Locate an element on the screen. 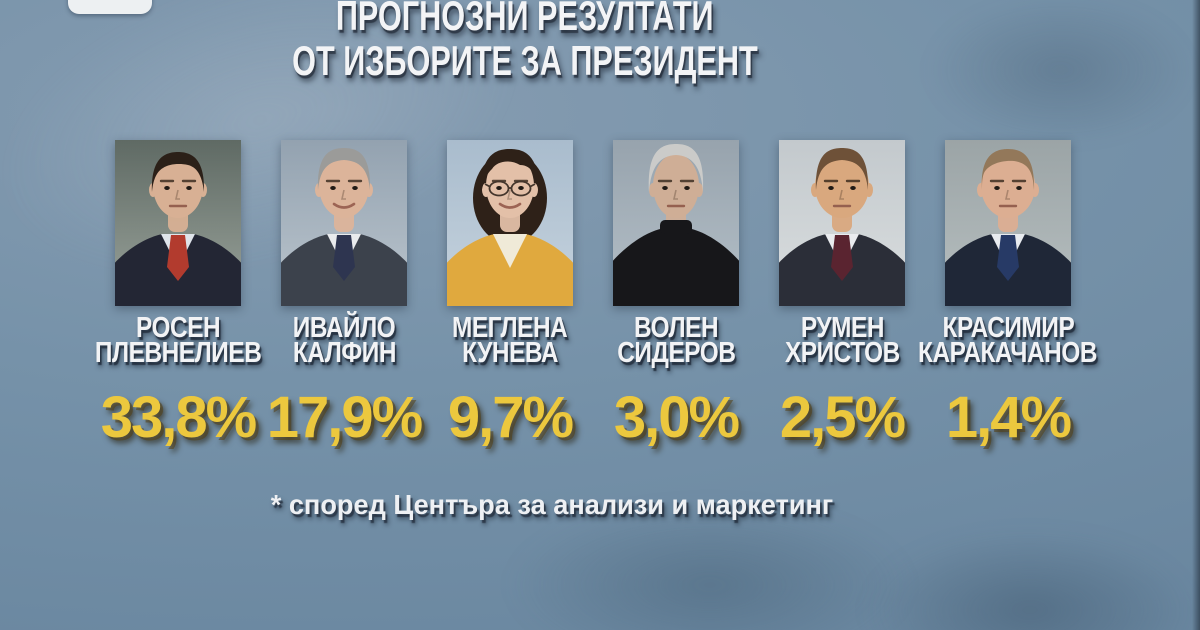  candidate-name: КРАСИМИР КАРАКАЧАНОВ is located at coordinates (1007, 340).